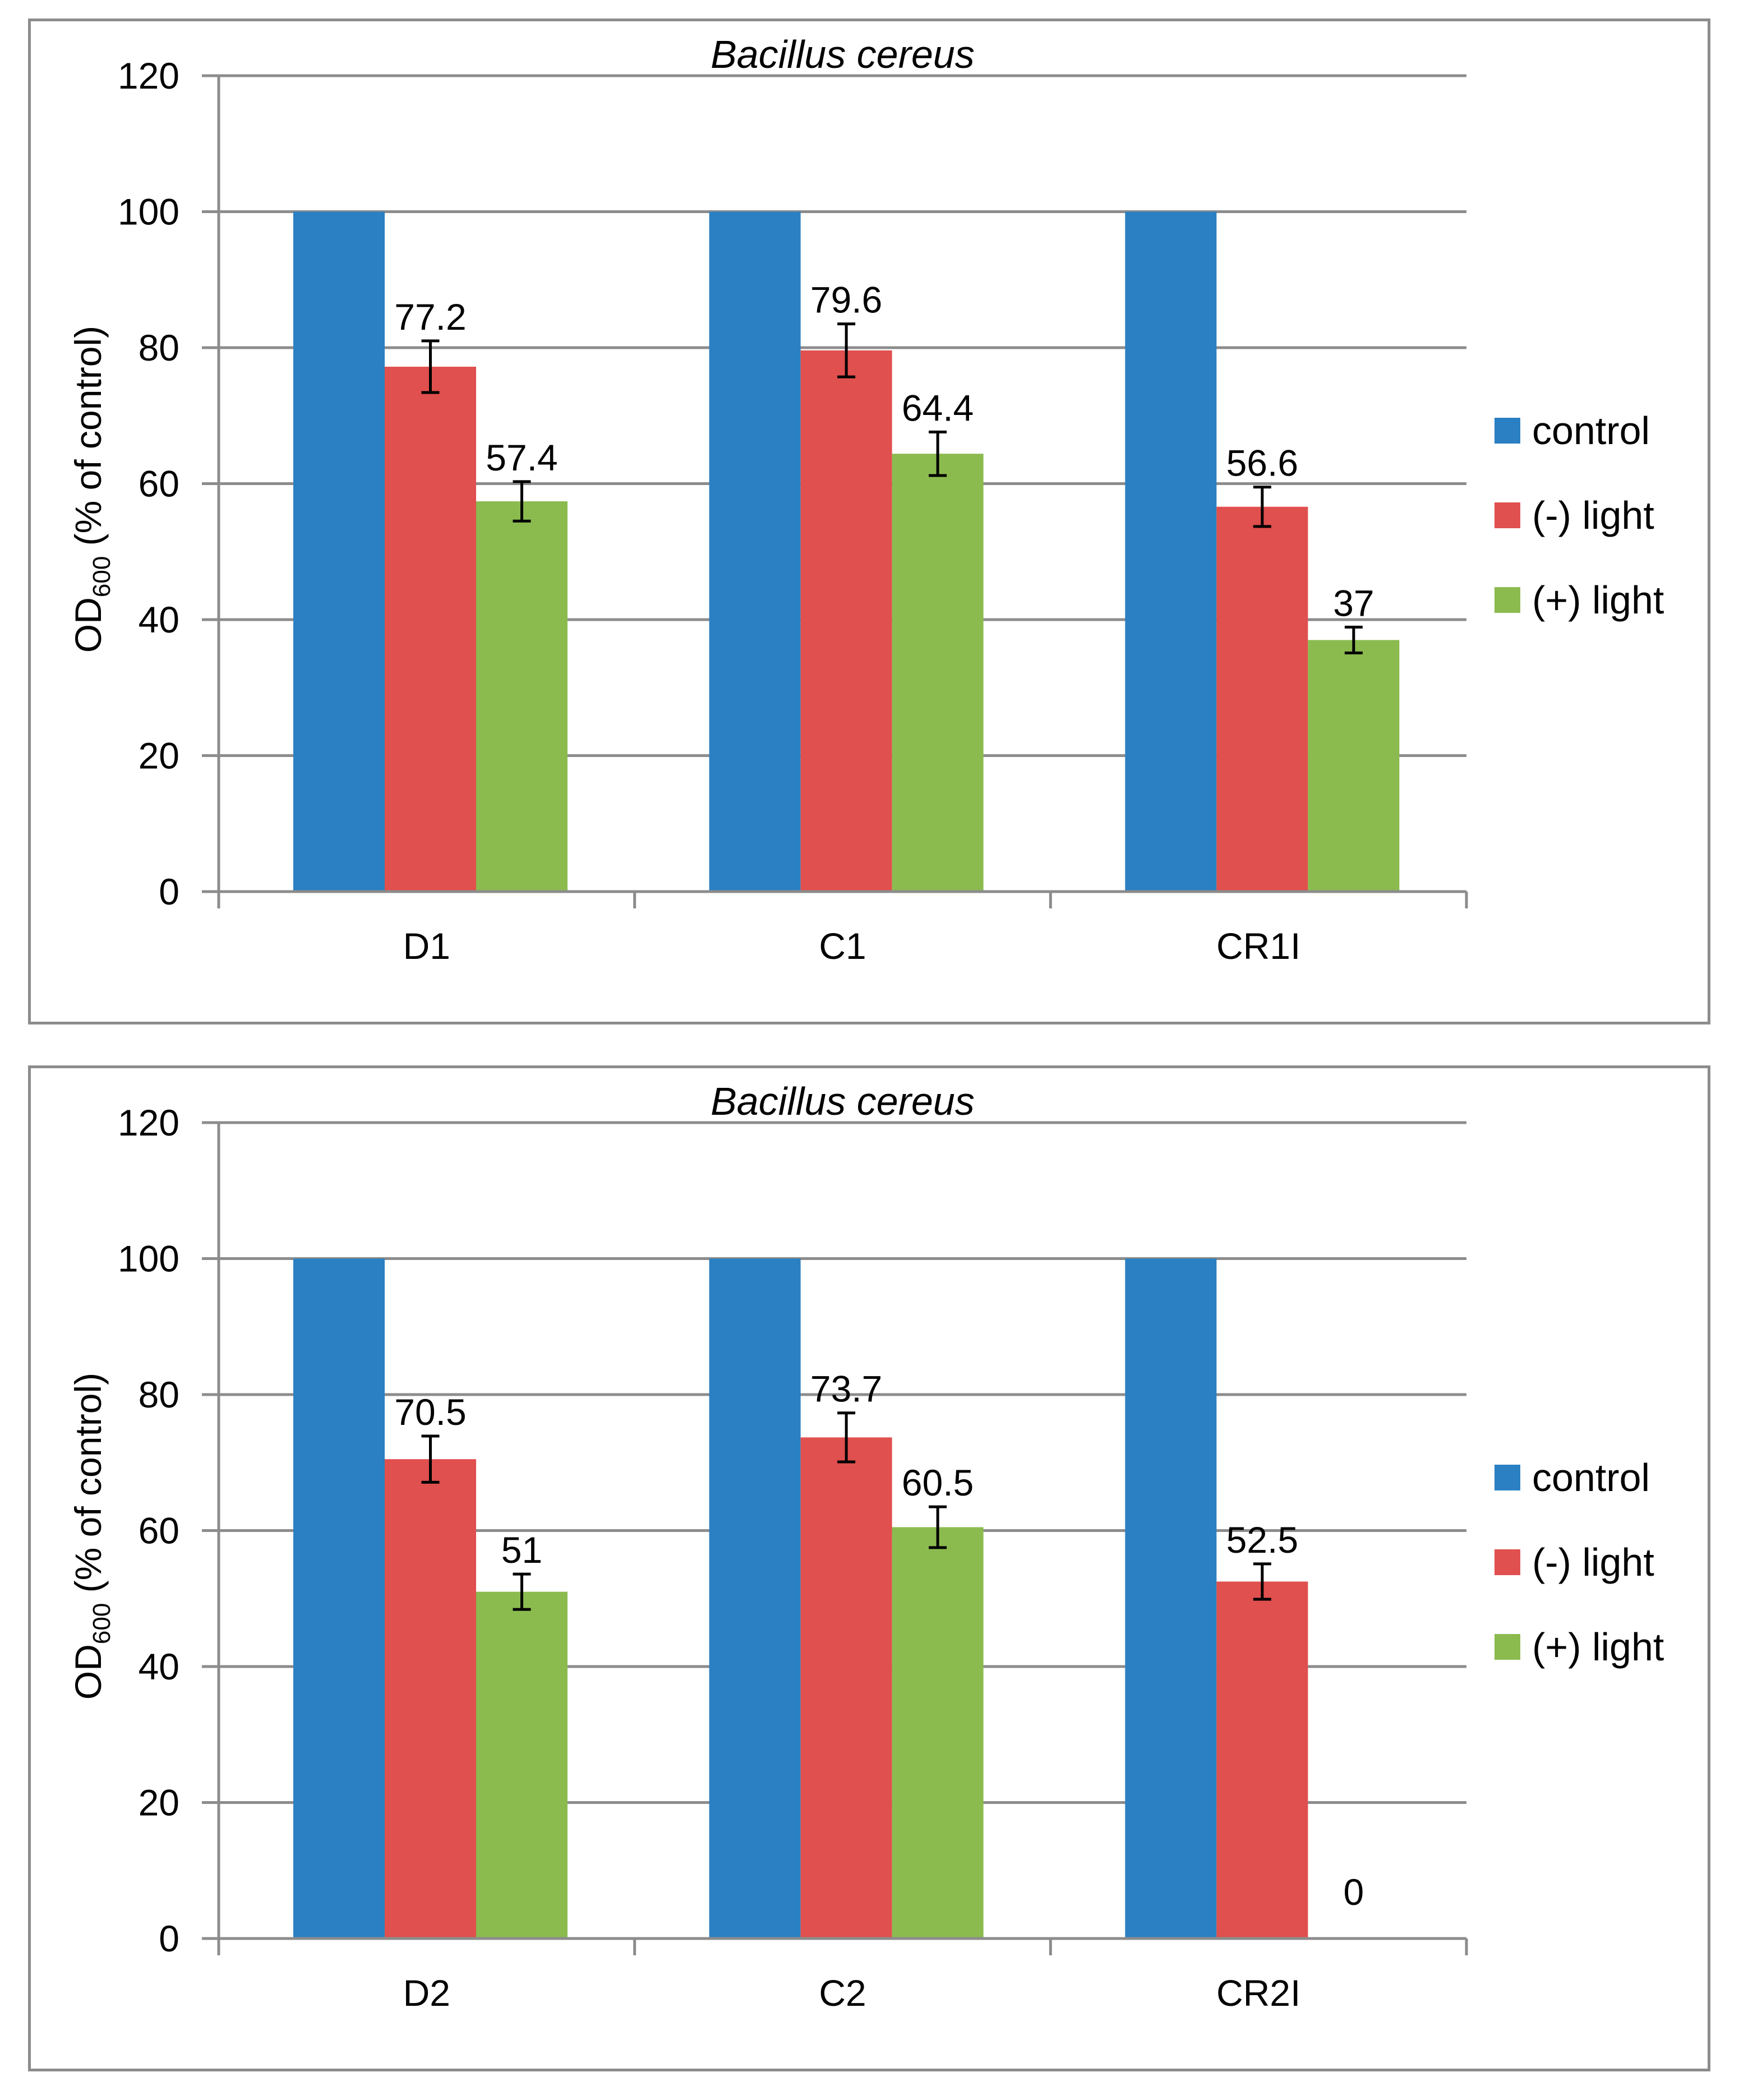 This screenshot has height=2100, width=1739. What do you see at coordinates (339, 551) in the screenshot?
I see `bar-control-d1` at bounding box center [339, 551].